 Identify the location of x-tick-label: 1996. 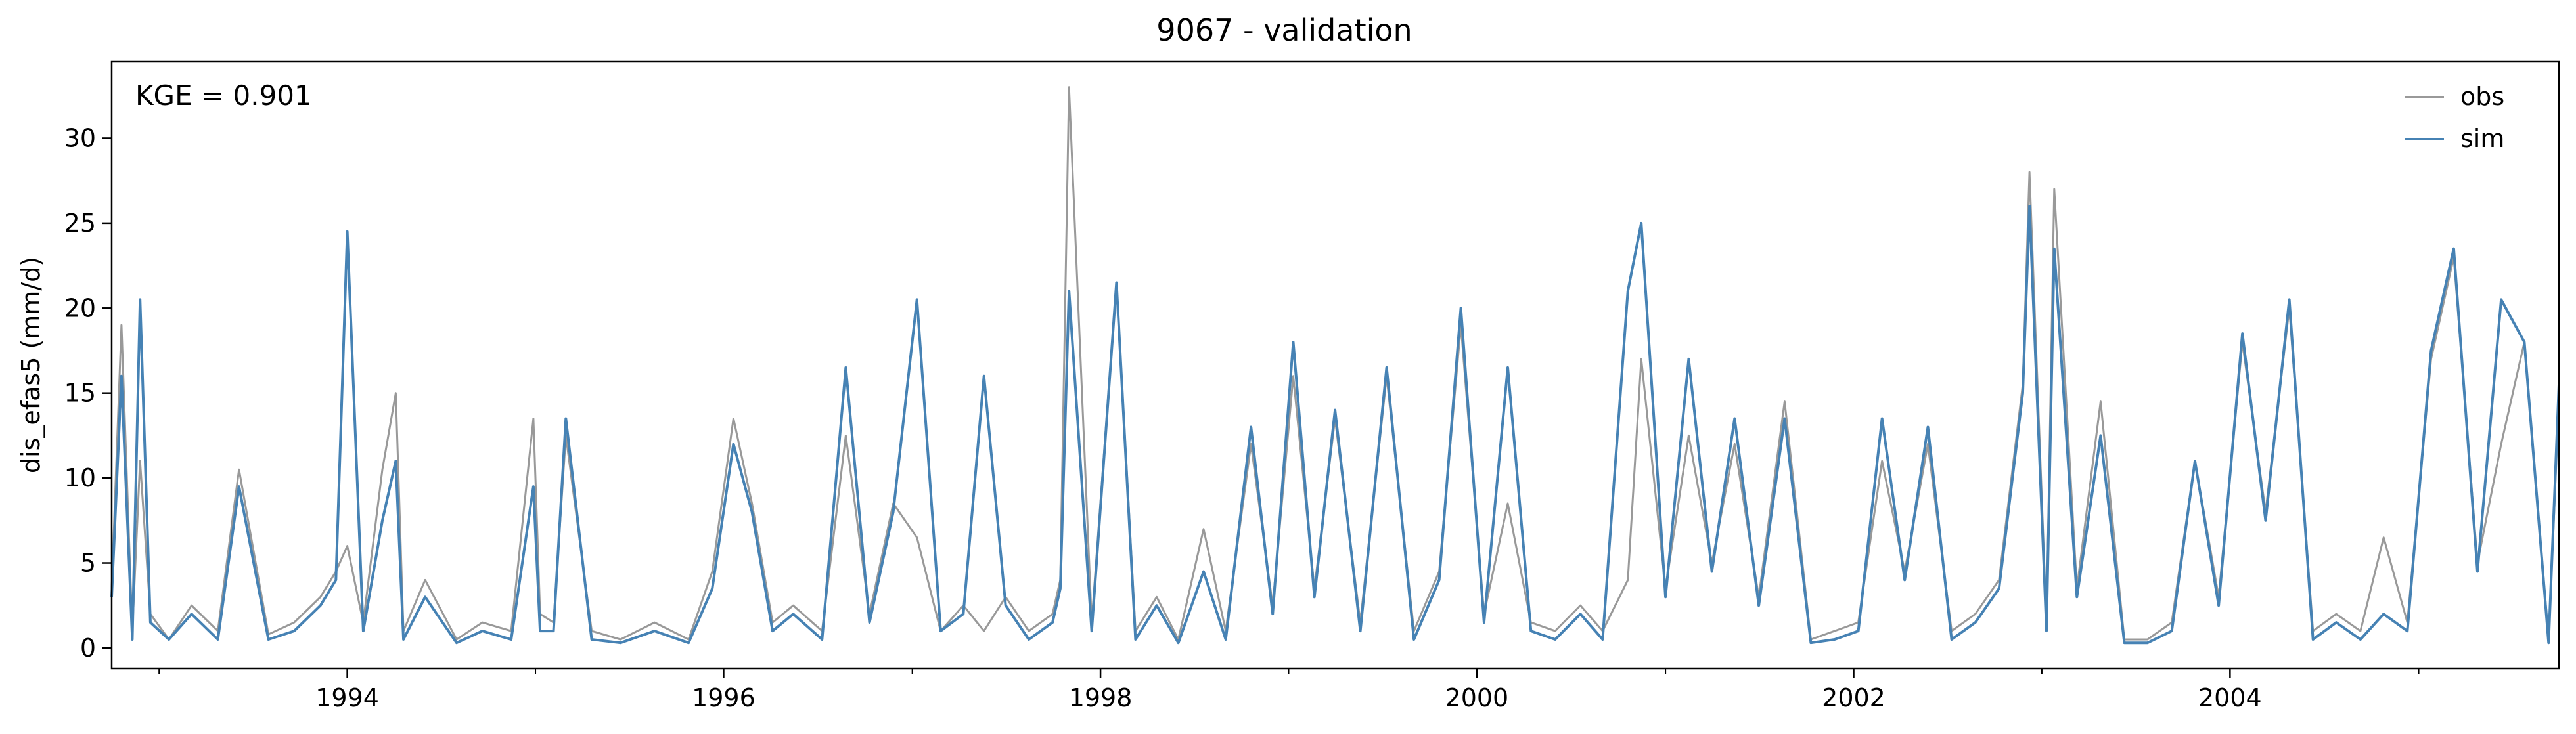
(724, 697).